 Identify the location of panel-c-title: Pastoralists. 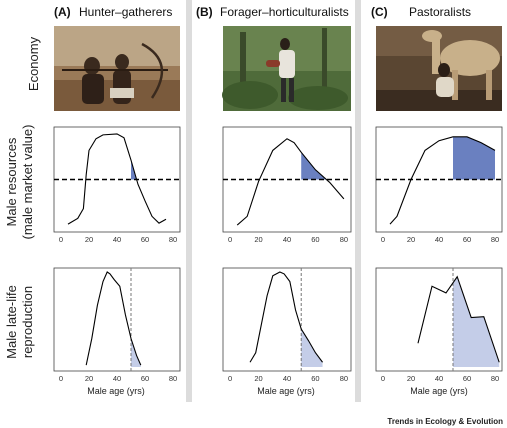
(440, 12).